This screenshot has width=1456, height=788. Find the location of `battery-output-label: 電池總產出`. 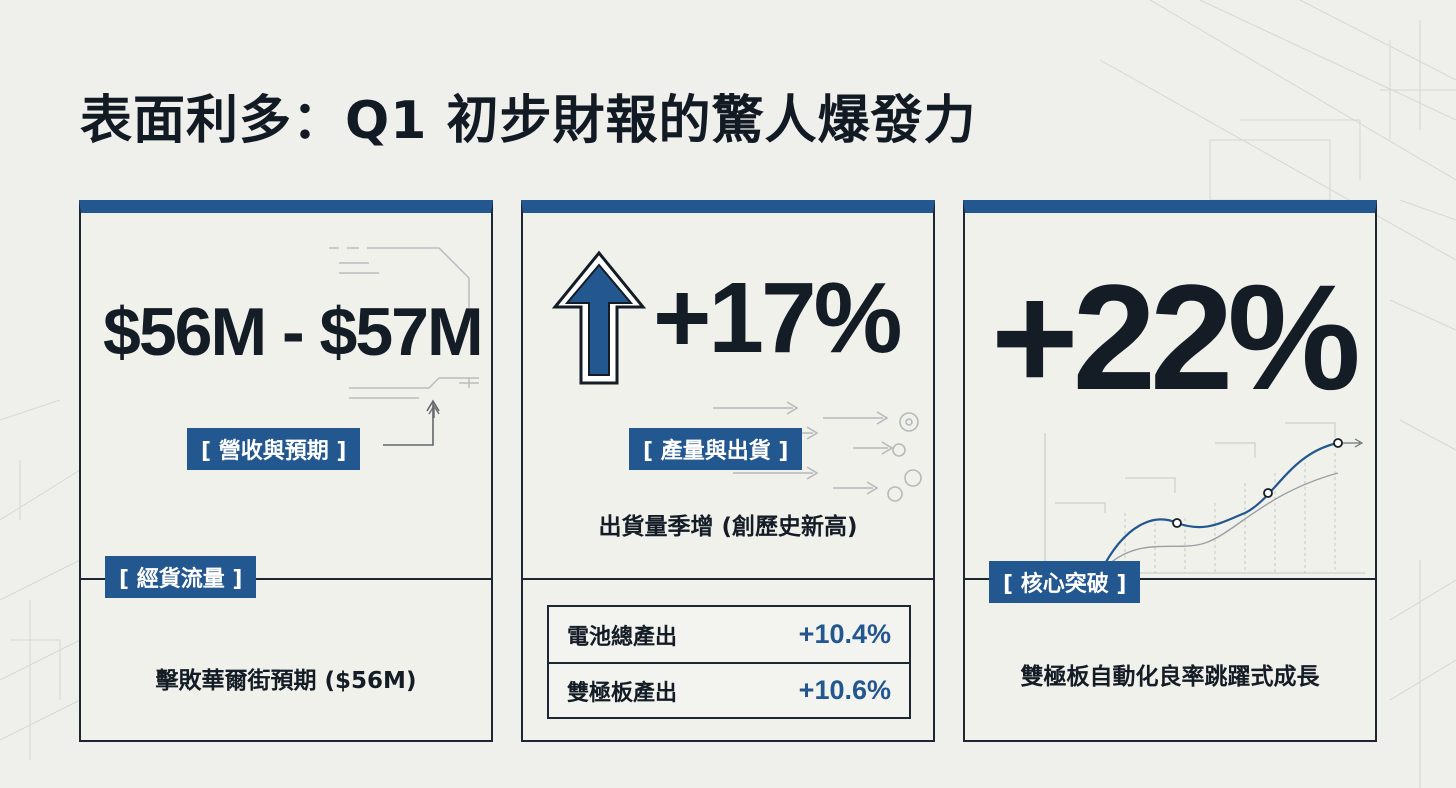

battery-output-label: 電池總產出 is located at coordinates (622, 637).